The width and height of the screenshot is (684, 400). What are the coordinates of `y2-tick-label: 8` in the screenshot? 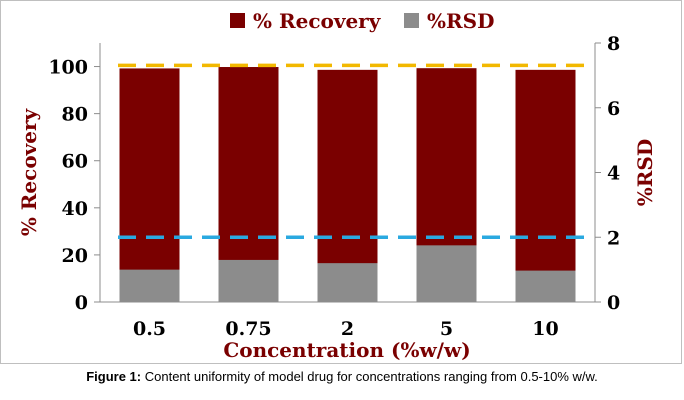 It's located at (613, 44).